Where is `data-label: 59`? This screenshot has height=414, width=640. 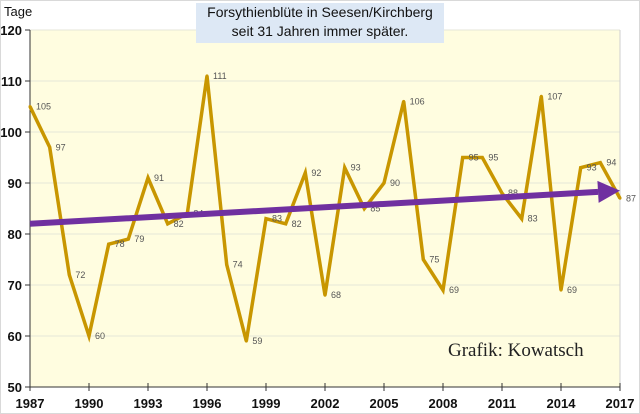 data-label: 59 is located at coordinates (257, 341).